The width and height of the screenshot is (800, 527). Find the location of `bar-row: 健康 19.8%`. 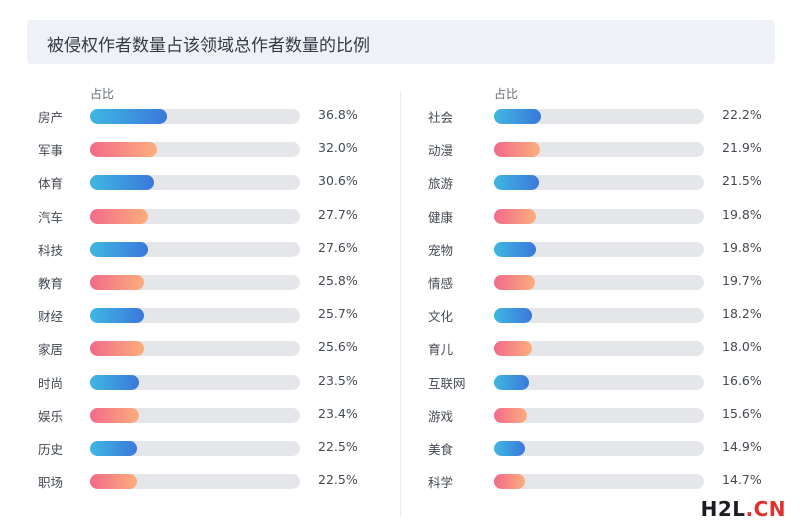

bar-row: 健康 19.8% is located at coordinates (598, 216).